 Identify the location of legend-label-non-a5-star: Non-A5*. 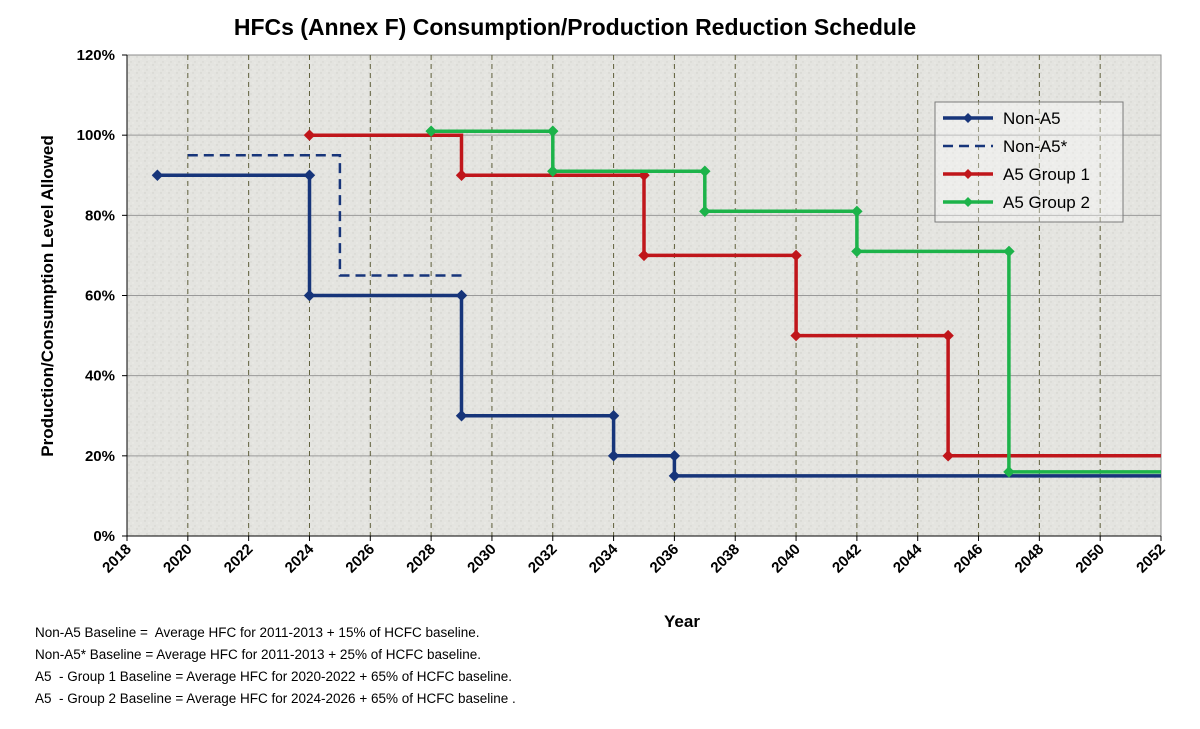
(1035, 146).